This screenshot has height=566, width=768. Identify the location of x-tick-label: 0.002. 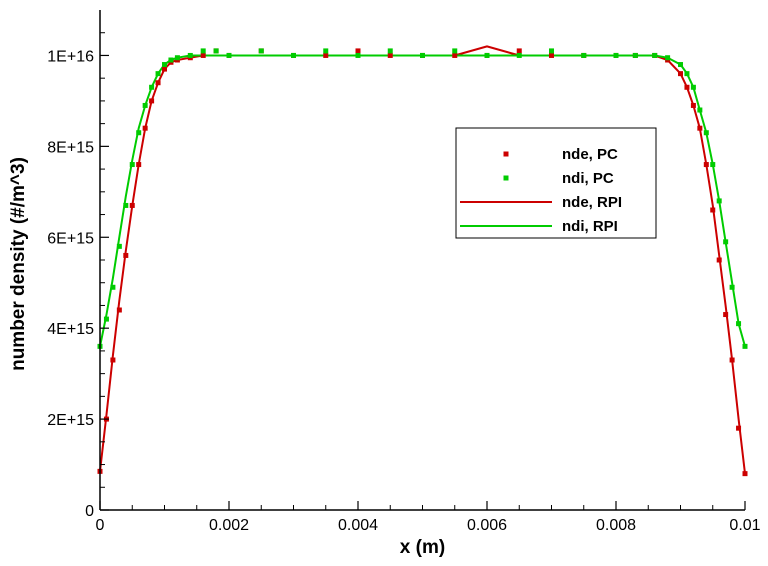
(229, 525).